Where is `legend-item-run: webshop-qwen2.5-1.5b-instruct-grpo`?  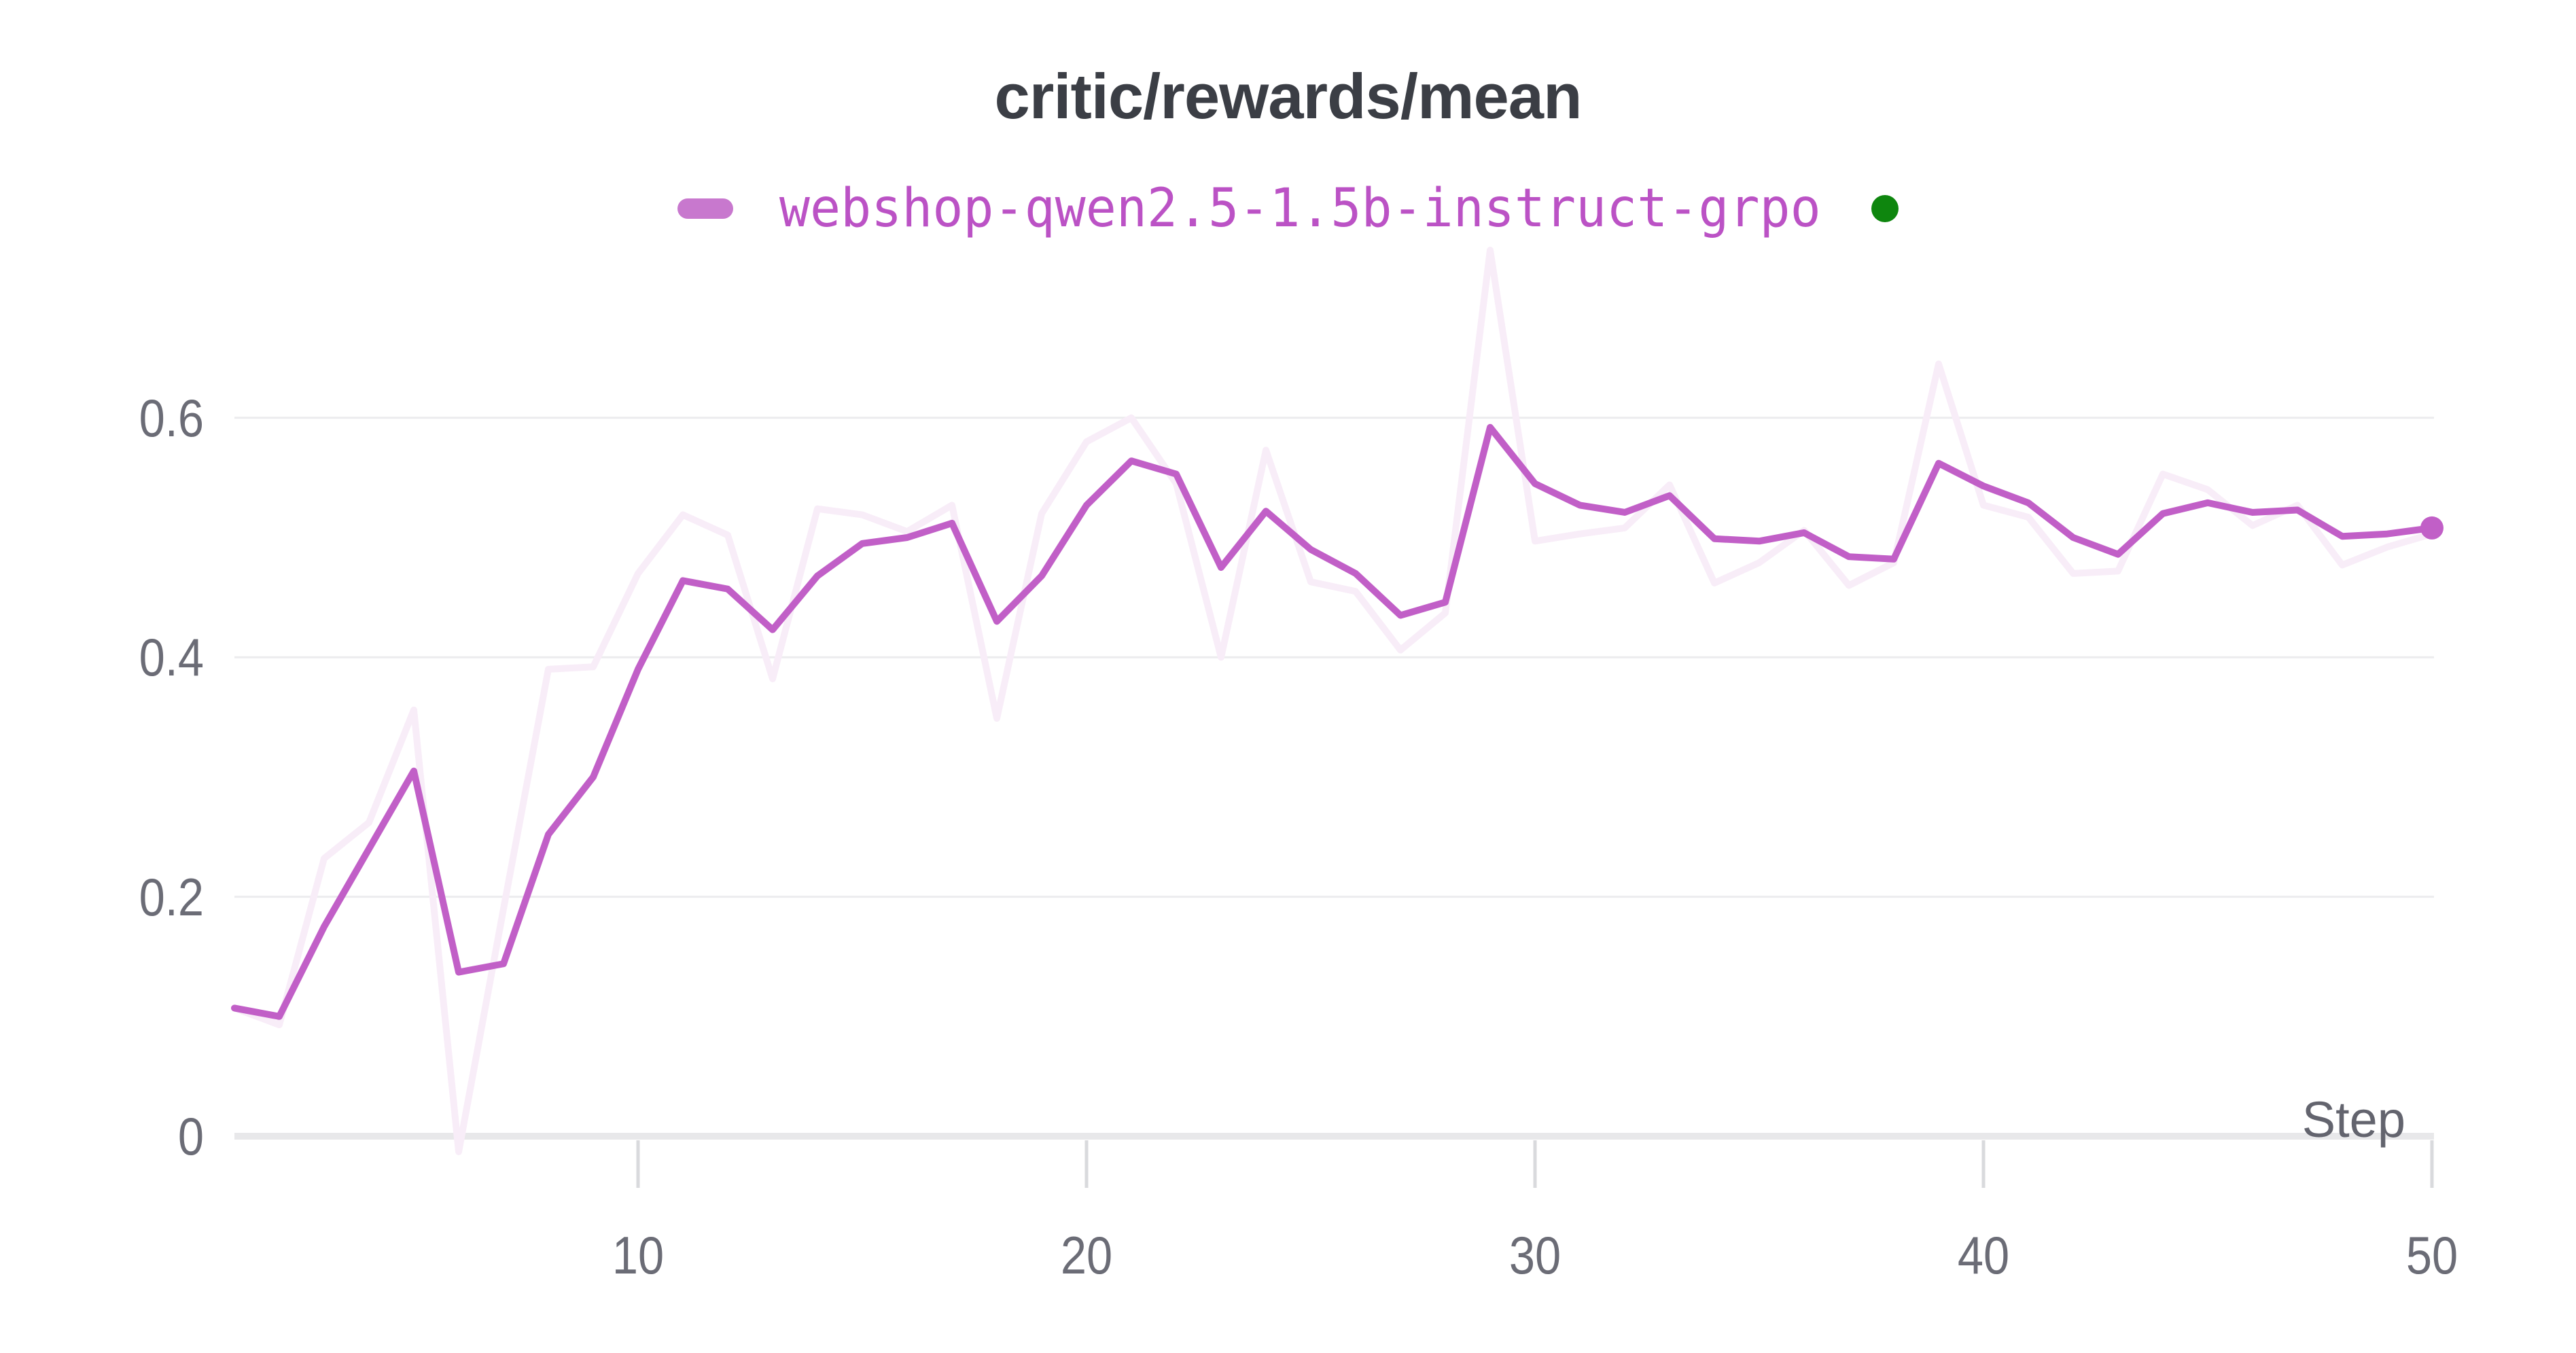 legend-item-run: webshop-qwen2.5-1.5b-instruct-grpo is located at coordinates (1288, 208).